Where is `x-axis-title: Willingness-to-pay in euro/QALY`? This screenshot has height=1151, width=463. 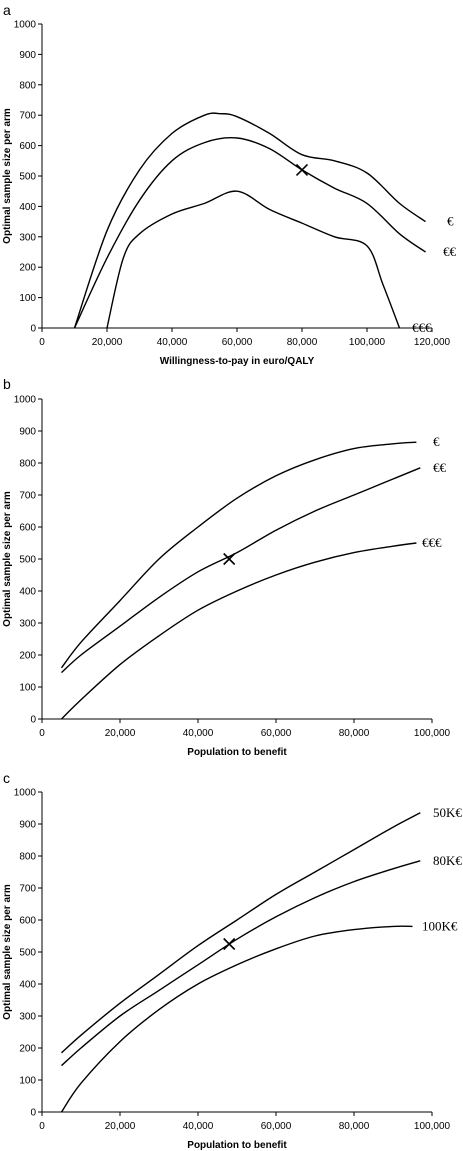 x-axis-title: Willingness-to-pay in euro/QALY is located at coordinates (237, 361).